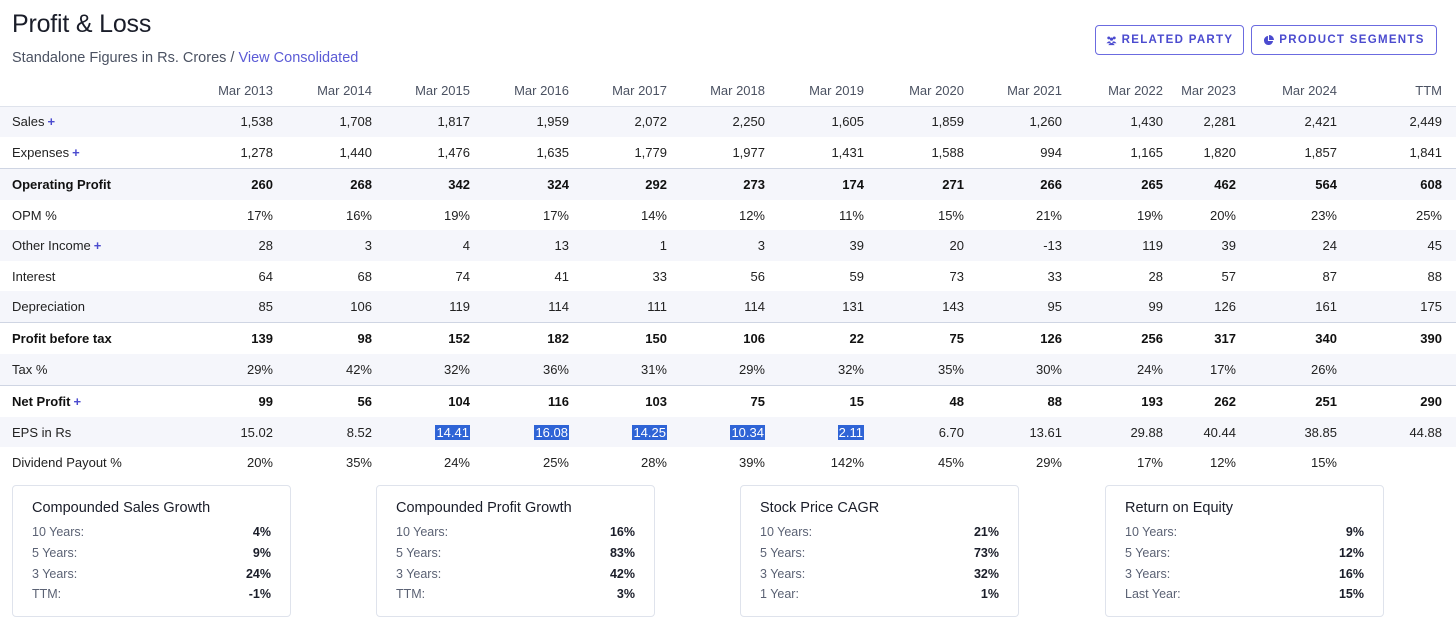 This screenshot has width=1456, height=629. What do you see at coordinates (1199, 91) in the screenshot?
I see `column-header: Mar 2023` at bounding box center [1199, 91].